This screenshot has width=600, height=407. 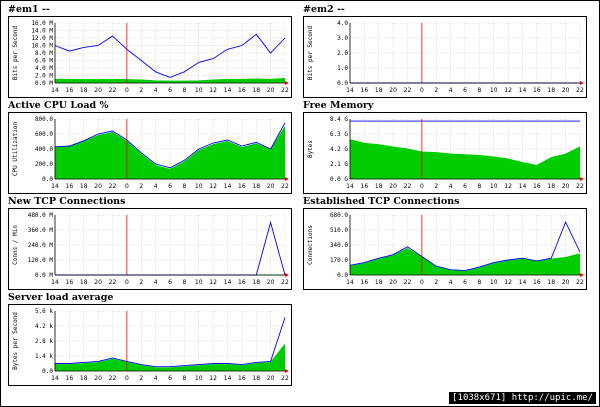 What do you see at coordinates (41, 260) in the screenshot?
I see `y-tick-label: 120.0 M` at bounding box center [41, 260].